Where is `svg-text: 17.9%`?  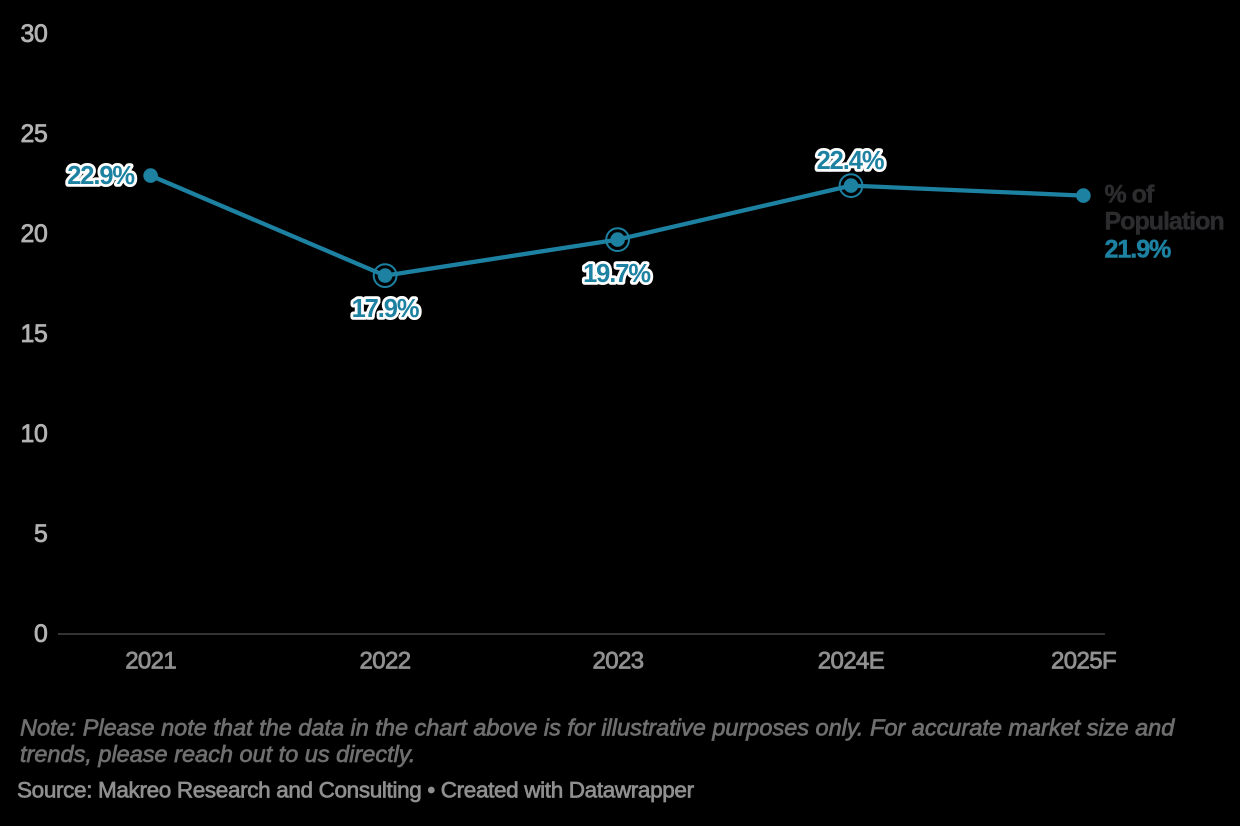 svg-text: 17.9% is located at coordinates (385, 309).